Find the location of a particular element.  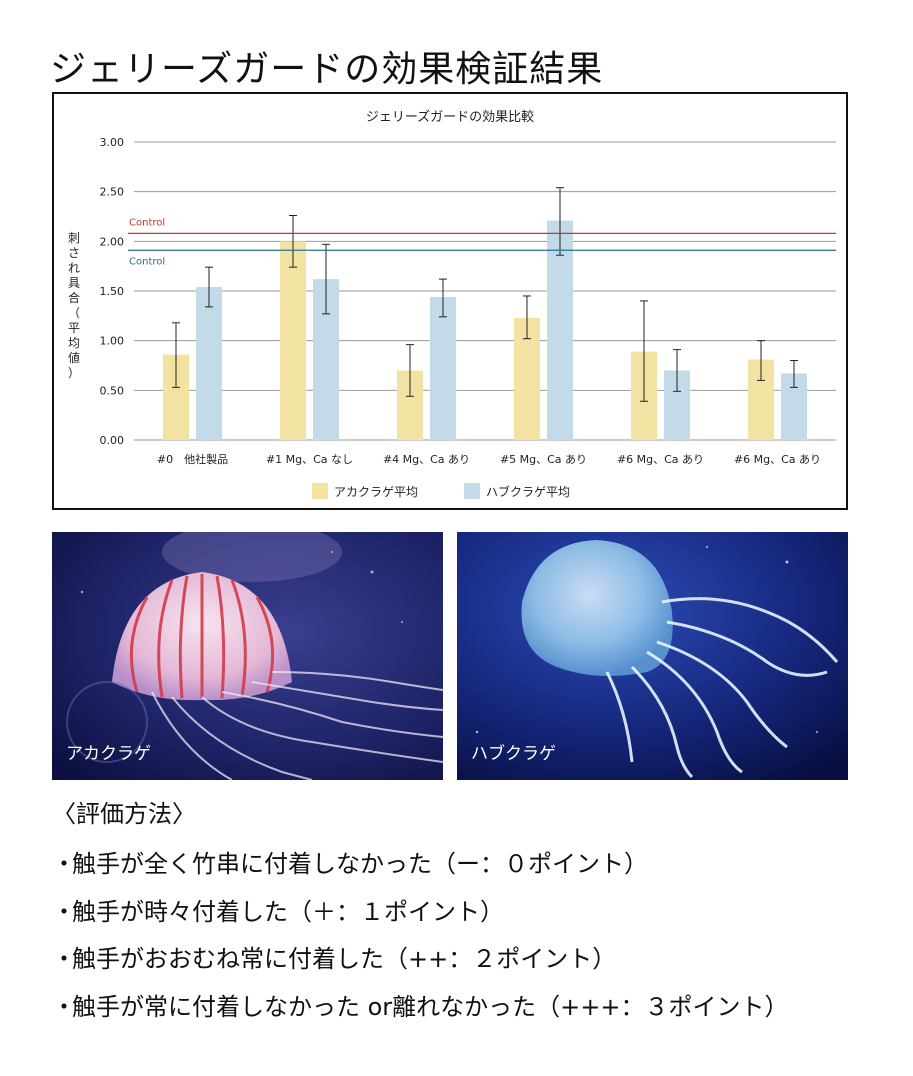

x-tick-label: #5 Mg、Ca あり is located at coordinates (543, 459).